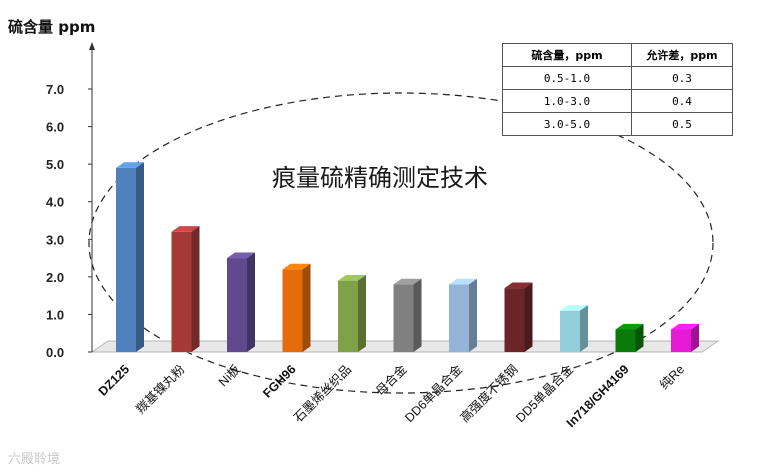 The height and width of the screenshot is (473, 757). Describe the element at coordinates (52, 27) in the screenshot. I see `y-axis-label: 硫含量 ppm` at that location.